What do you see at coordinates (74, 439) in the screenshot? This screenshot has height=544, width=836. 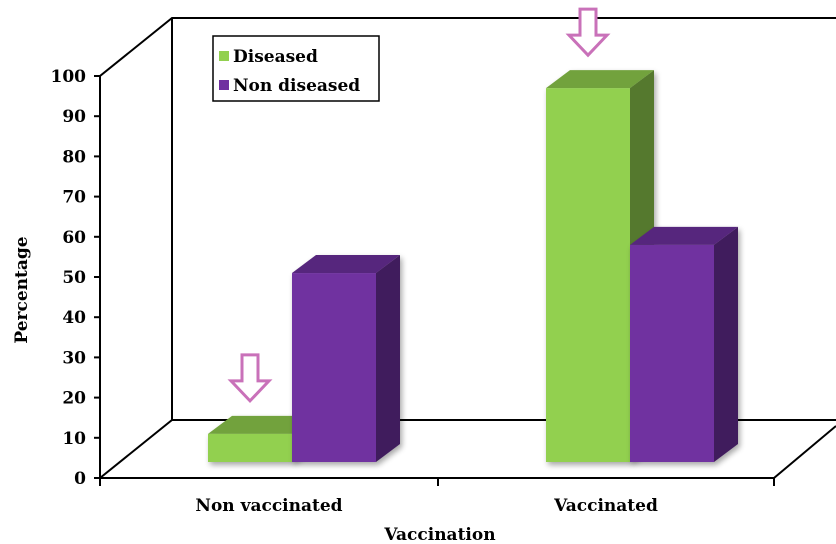 I see `y-tick-label: 10` at bounding box center [74, 439].